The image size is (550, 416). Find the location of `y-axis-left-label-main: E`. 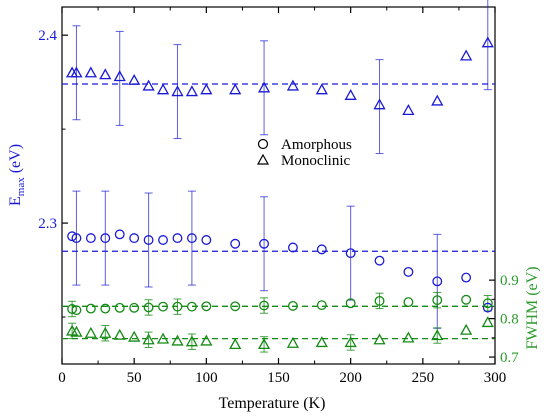

y-axis-left-label-main: E is located at coordinates (15, 201).